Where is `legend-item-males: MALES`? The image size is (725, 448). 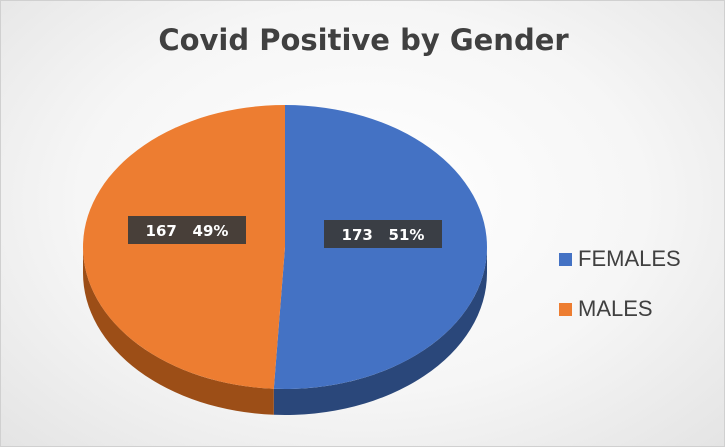 legend-item-males: MALES is located at coordinates (620, 309).